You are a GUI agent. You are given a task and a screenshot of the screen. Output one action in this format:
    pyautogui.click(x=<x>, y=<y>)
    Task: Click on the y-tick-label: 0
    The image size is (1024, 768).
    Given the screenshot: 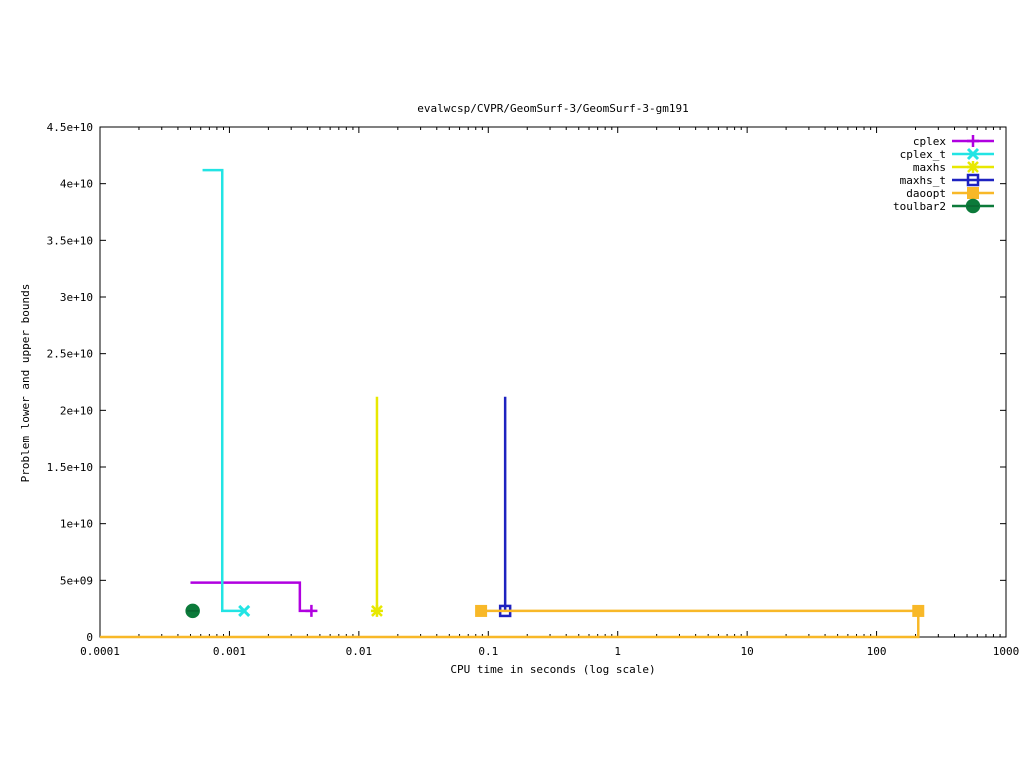 What is the action you would take?
    pyautogui.click(x=89, y=637)
    